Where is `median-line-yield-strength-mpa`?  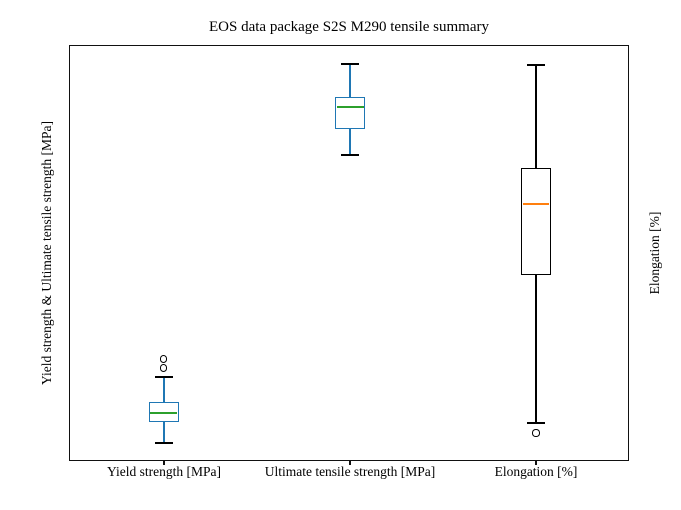
median-line-yield-strength-mpa is located at coordinates (164, 412).